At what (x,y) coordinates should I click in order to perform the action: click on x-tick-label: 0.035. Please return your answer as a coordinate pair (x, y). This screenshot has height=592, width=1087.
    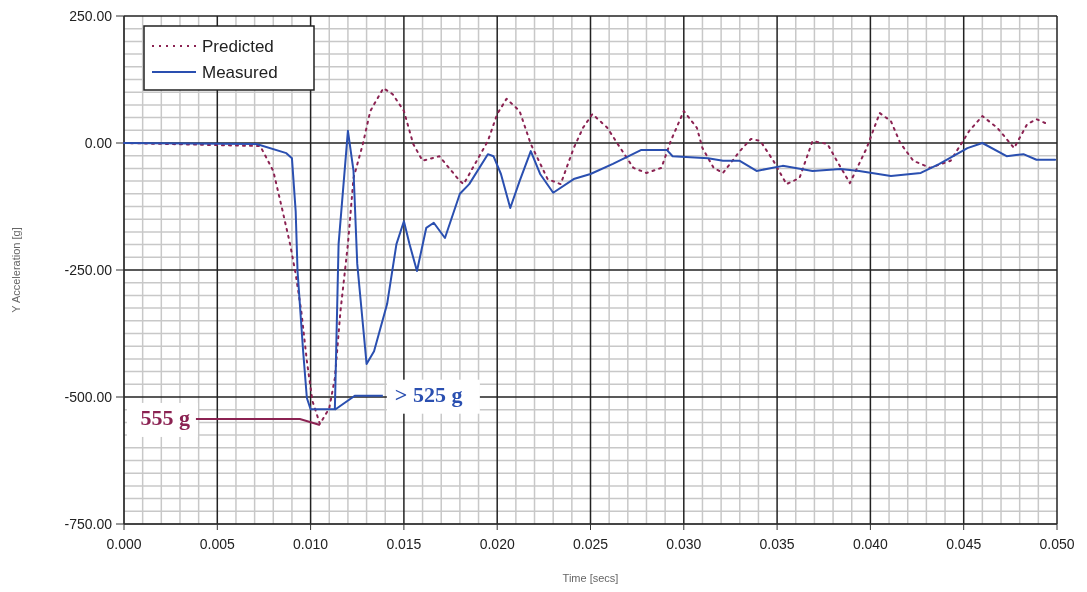
    Looking at the image, I should click on (777, 544).